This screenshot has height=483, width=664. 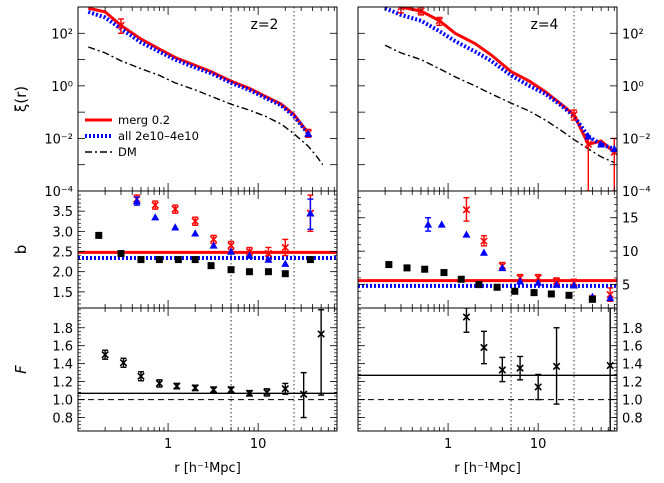 What do you see at coordinates (506, 80) in the screenshot?
I see `series-line-solid` at bounding box center [506, 80].